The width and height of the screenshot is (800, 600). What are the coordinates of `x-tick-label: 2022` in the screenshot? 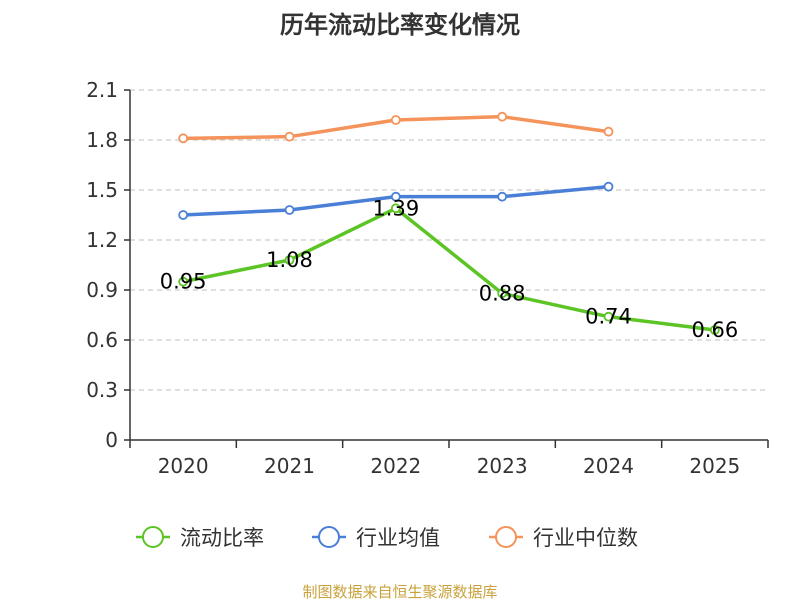 It's located at (395, 466).